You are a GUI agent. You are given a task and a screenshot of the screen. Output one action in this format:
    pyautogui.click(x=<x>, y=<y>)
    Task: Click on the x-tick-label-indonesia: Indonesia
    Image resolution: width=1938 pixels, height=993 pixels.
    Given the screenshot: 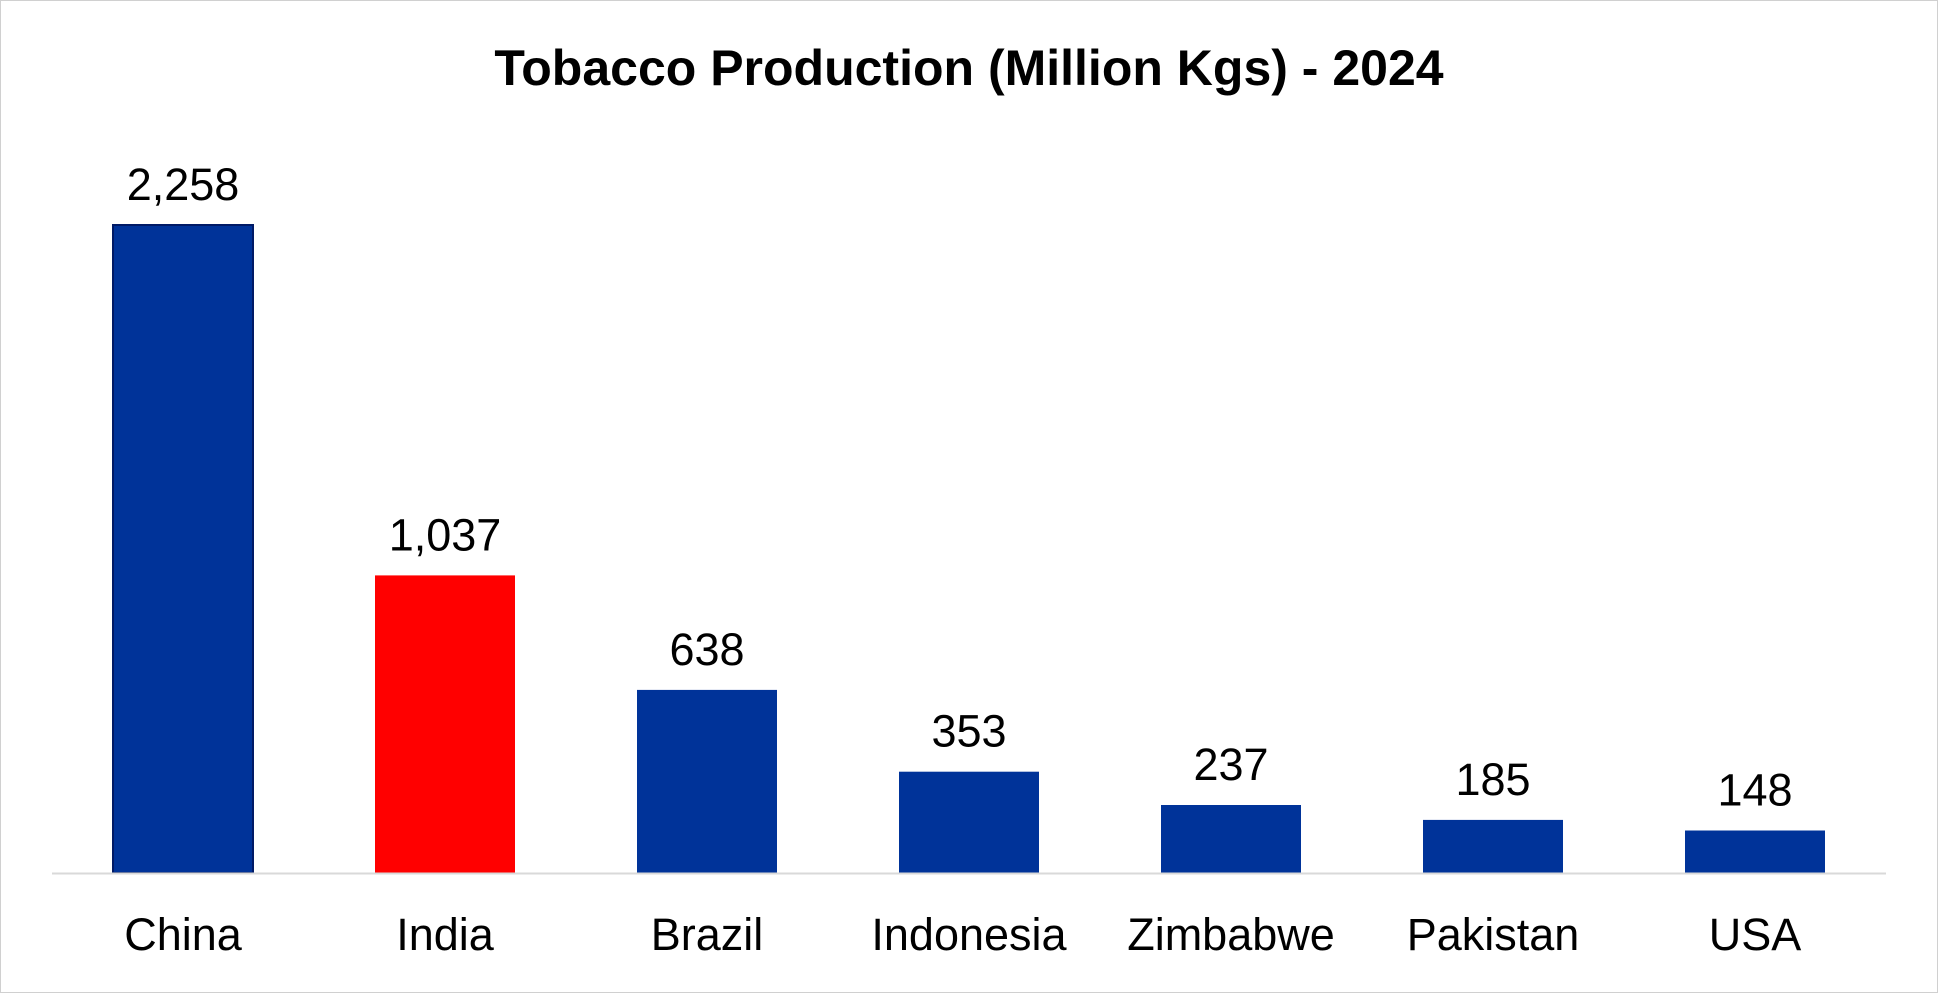 What is the action you would take?
    pyautogui.click(x=969, y=934)
    